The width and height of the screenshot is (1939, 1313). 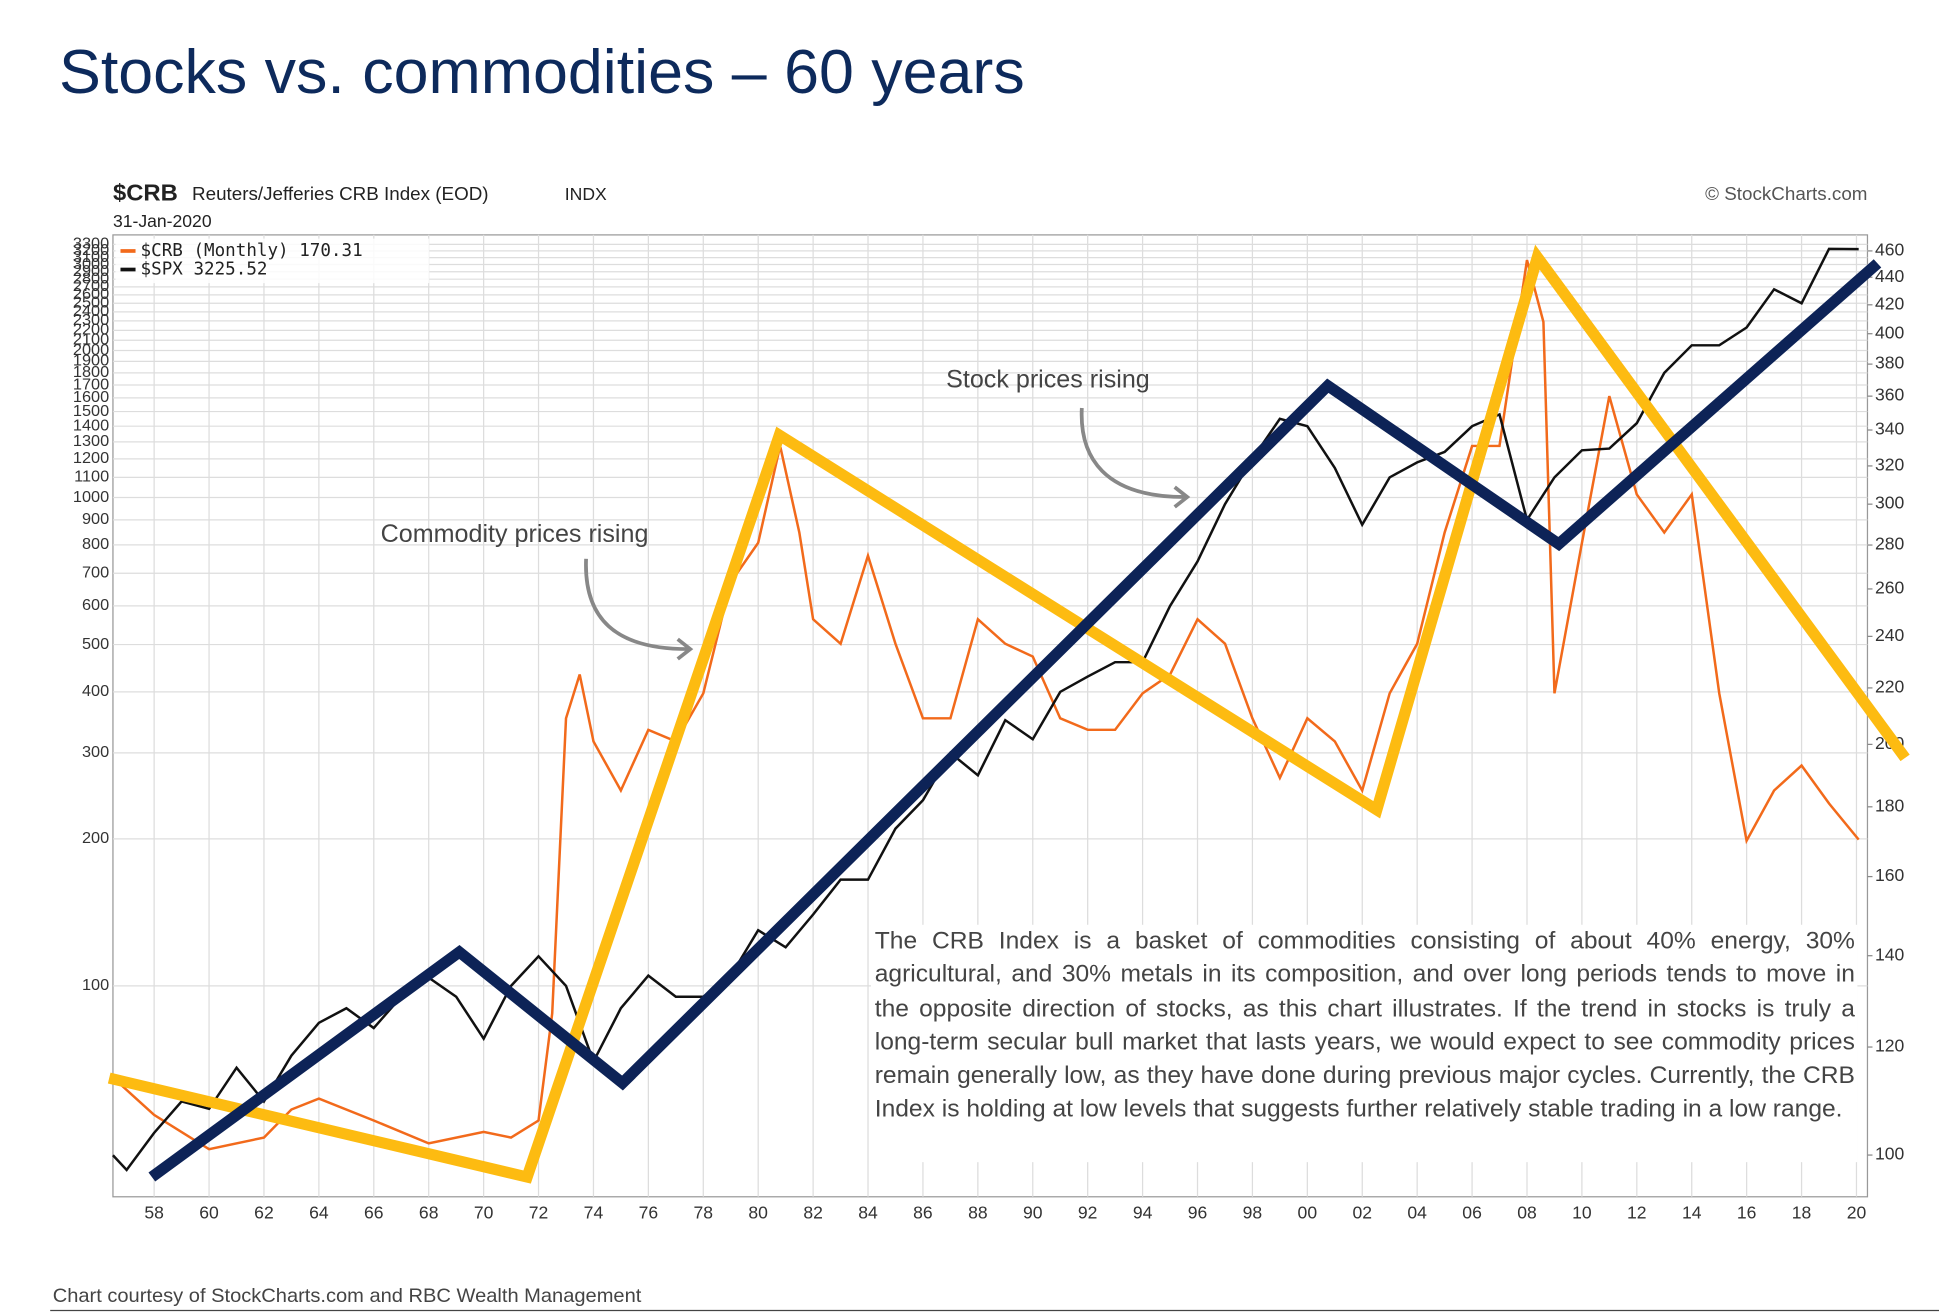 I want to click on legend-label: $CRB (Monthly) 170.31, so click(x=252, y=251).